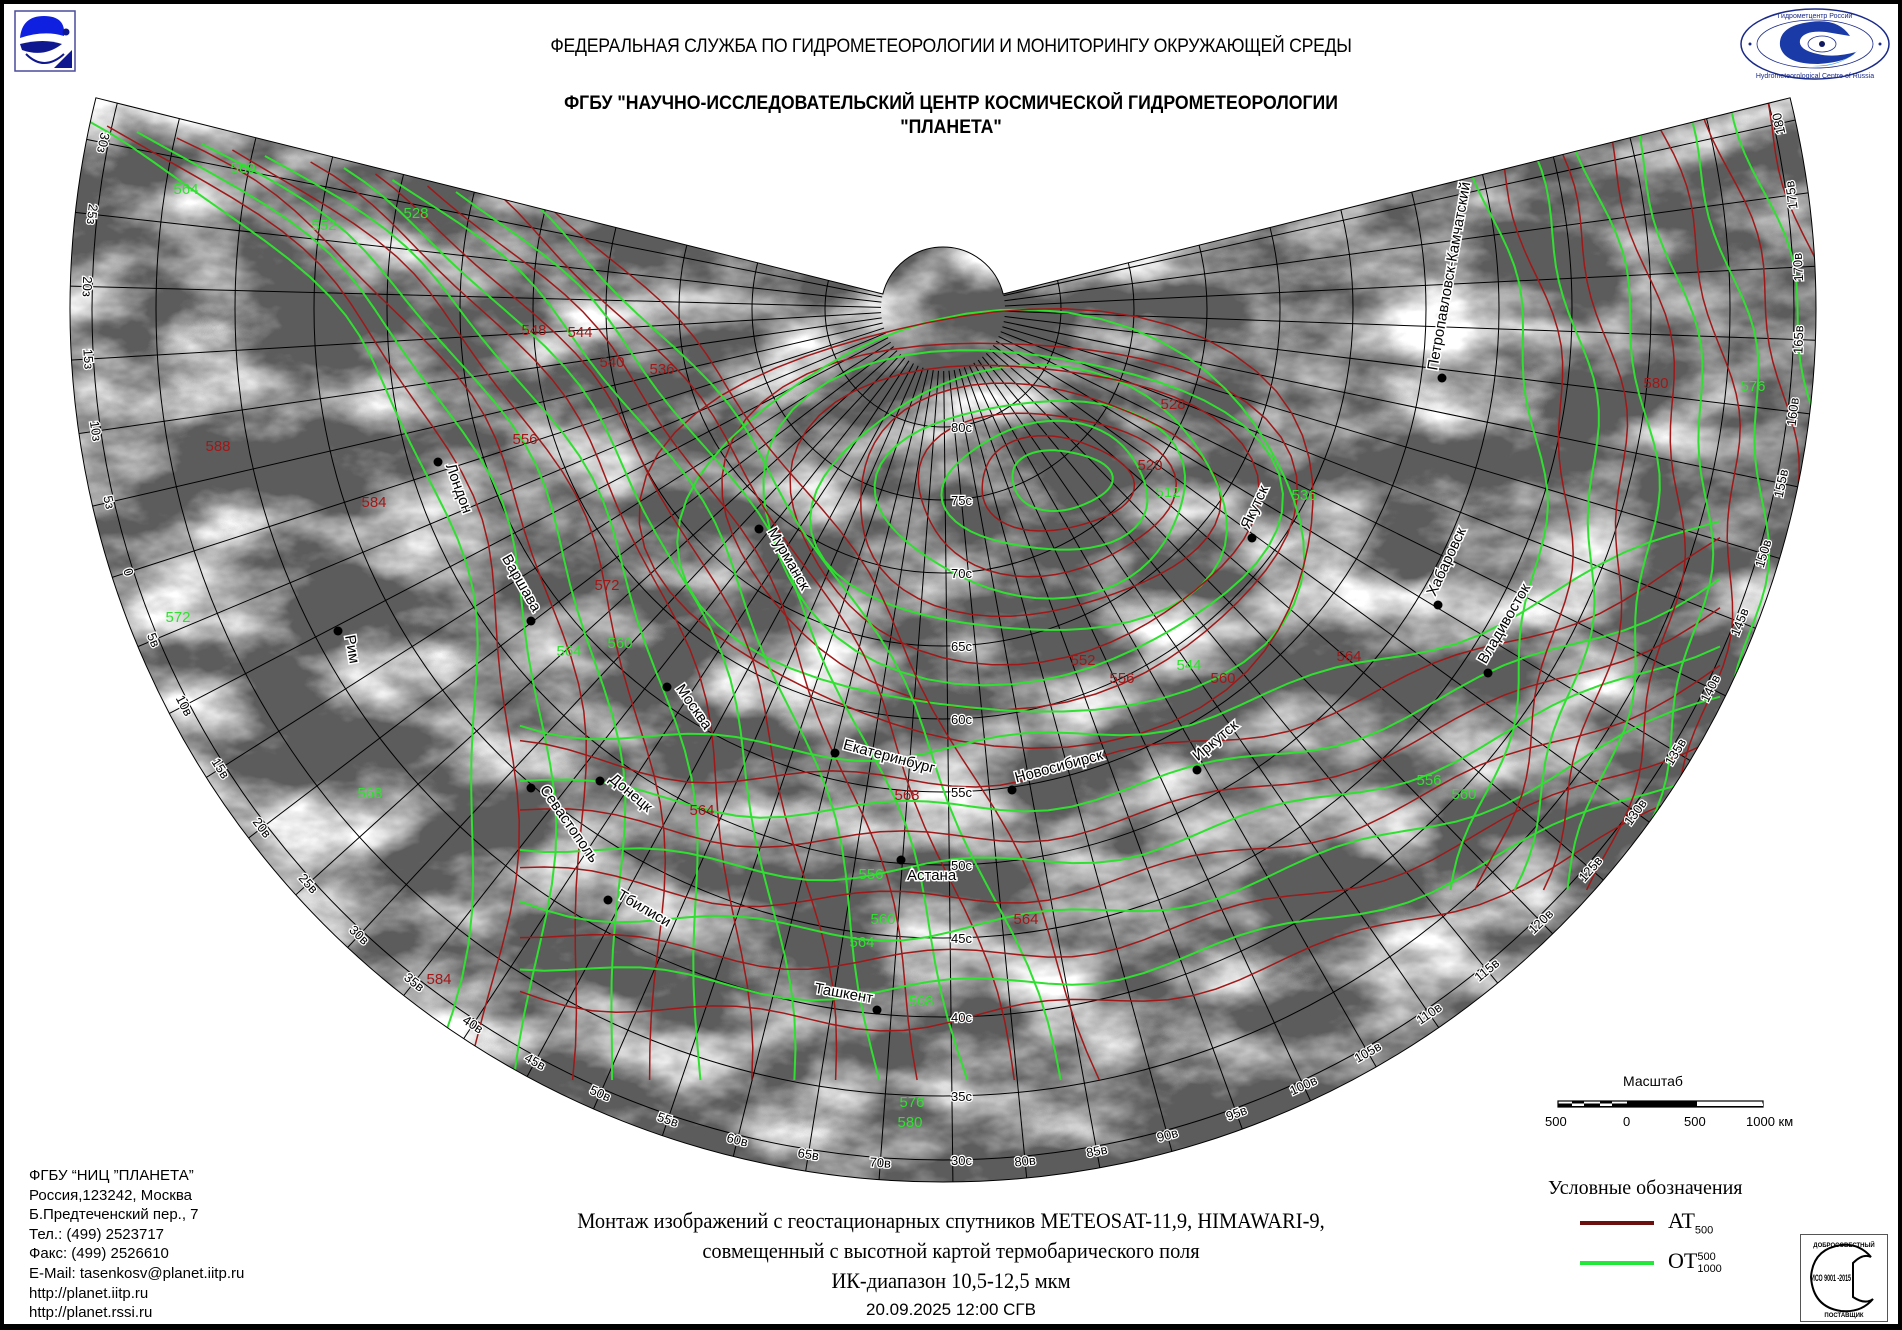  What do you see at coordinates (323, 225) in the screenshot?
I see `ot-contour-label: 552` at bounding box center [323, 225].